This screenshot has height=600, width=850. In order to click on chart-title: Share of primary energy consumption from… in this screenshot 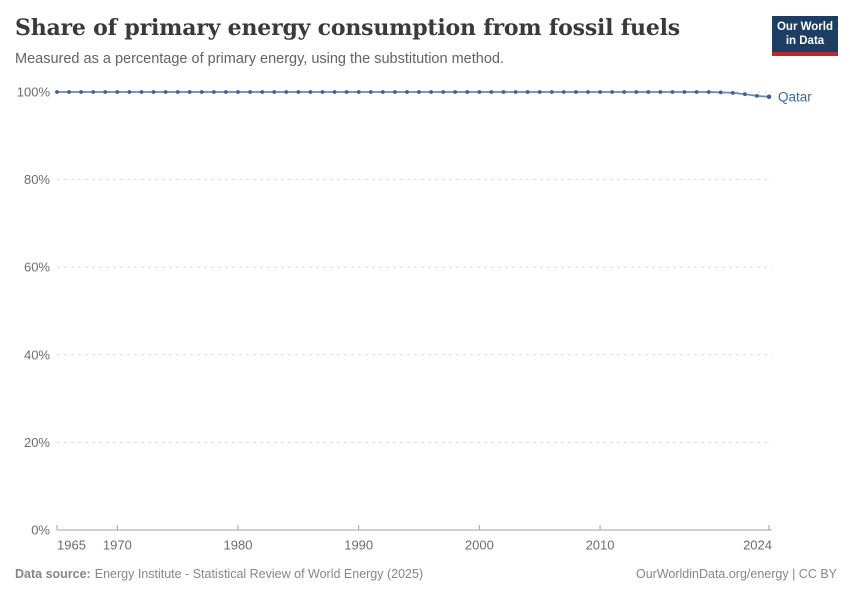, I will do `click(347, 28)`.